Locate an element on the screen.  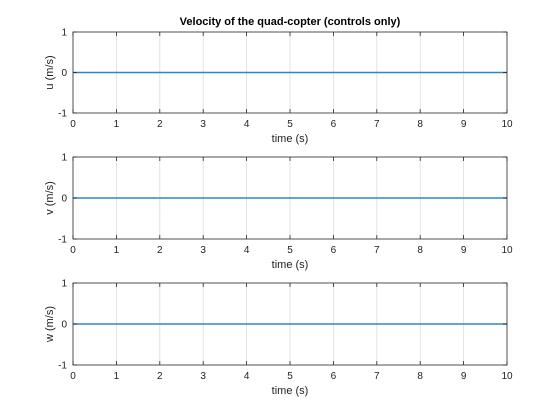
y-axis-label: w (m/s) is located at coordinates (50, 324).